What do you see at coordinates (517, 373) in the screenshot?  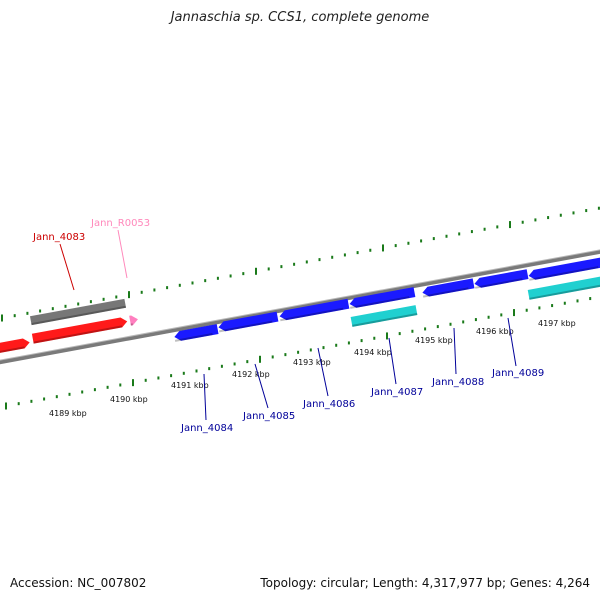 I see `gene-label-jann-4089: Jann_4089` at bounding box center [517, 373].